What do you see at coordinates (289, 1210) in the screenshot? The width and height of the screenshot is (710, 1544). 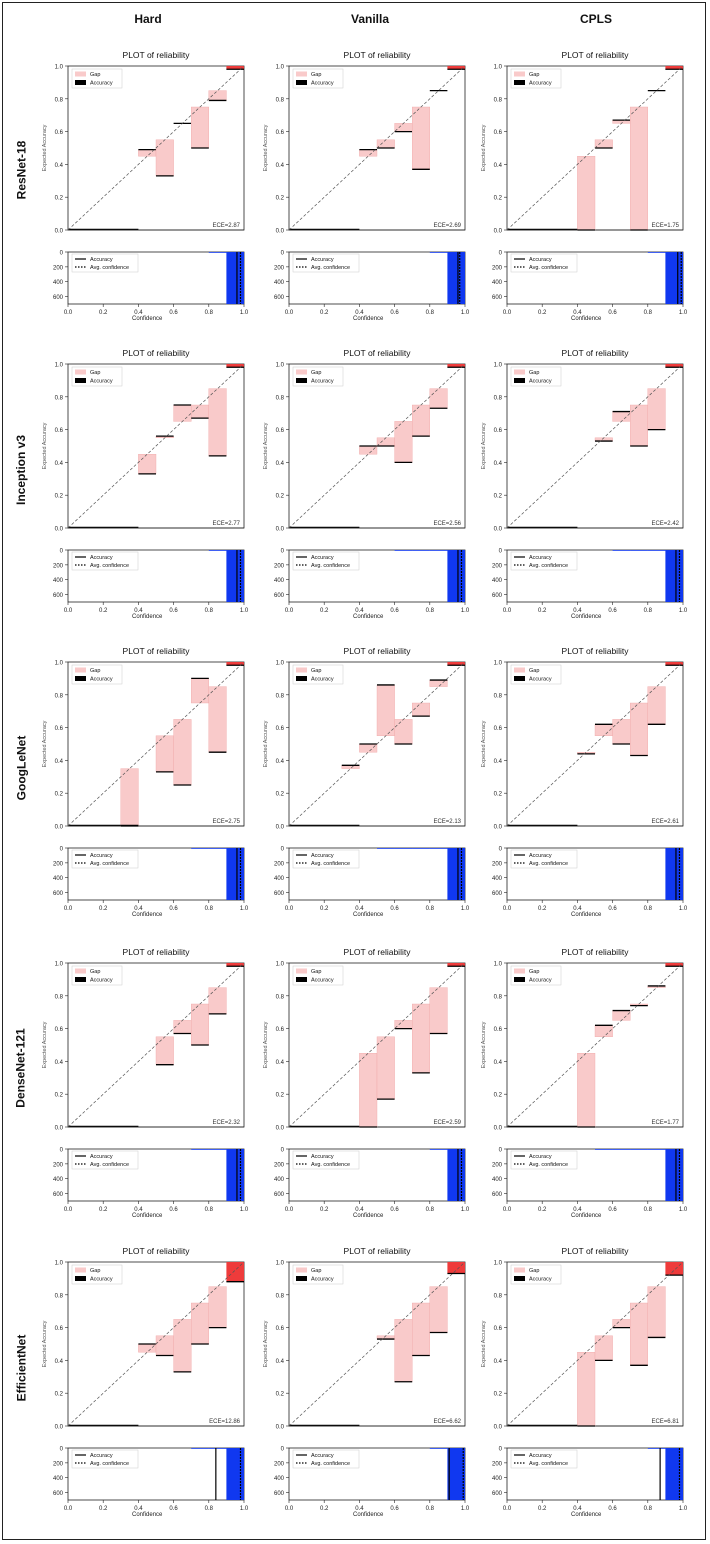 I see `x-tick-label: 0.0` at bounding box center [289, 1210].